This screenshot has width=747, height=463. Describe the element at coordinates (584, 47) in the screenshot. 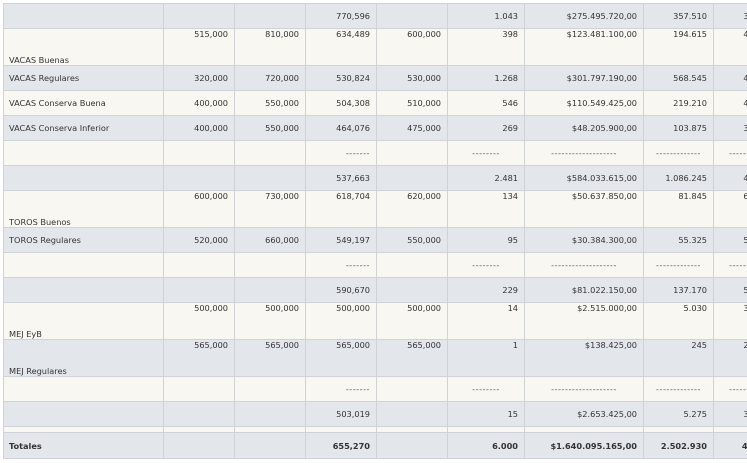

I see `total-amount-cell: $123.481.100,00` at that location.